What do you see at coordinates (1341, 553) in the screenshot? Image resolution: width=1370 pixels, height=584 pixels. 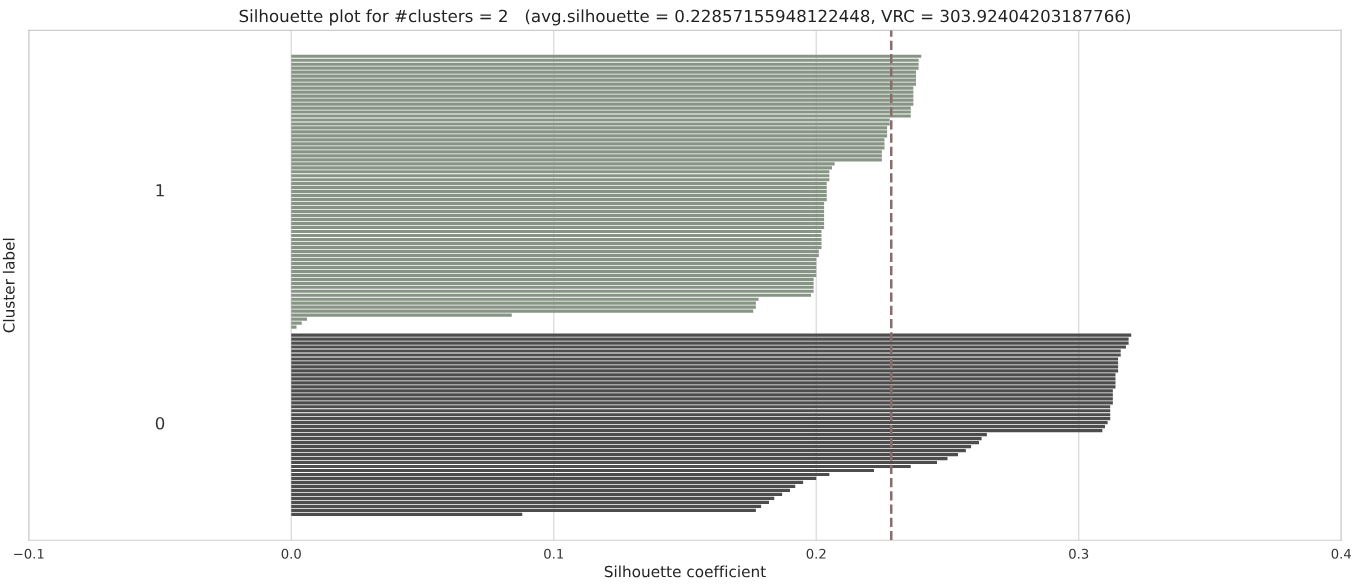 I see `x-tick-label: 0.4` at bounding box center [1341, 553].